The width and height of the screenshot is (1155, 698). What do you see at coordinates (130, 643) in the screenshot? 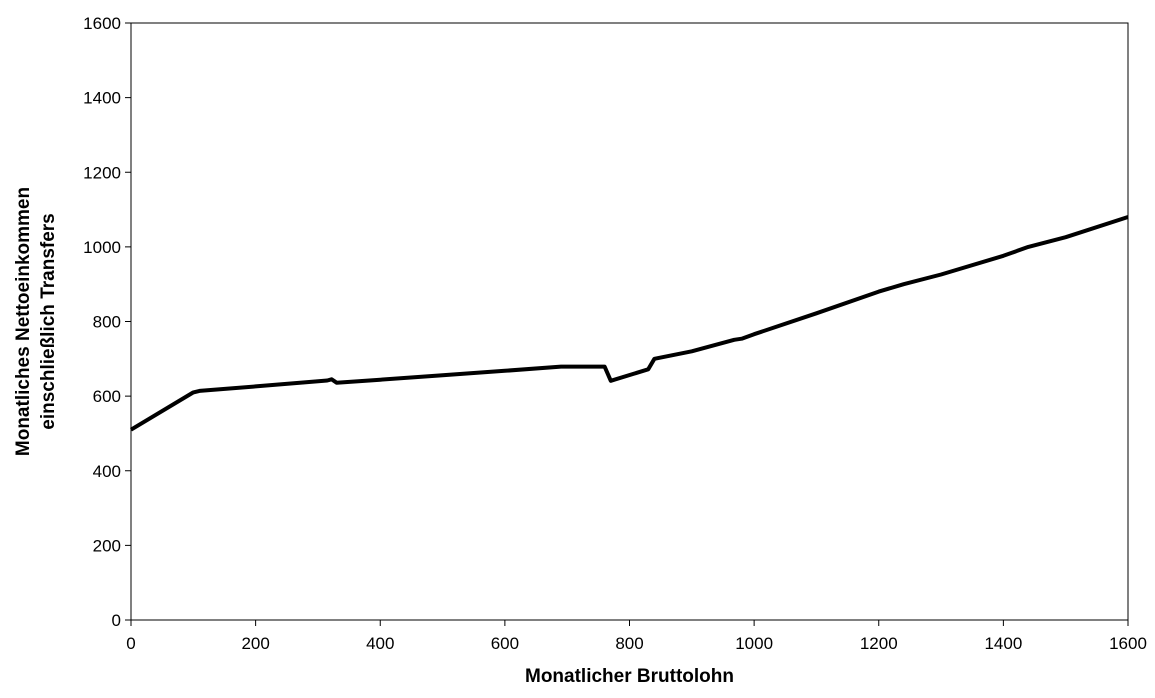
I see `x-tick-label: 0` at bounding box center [130, 643].